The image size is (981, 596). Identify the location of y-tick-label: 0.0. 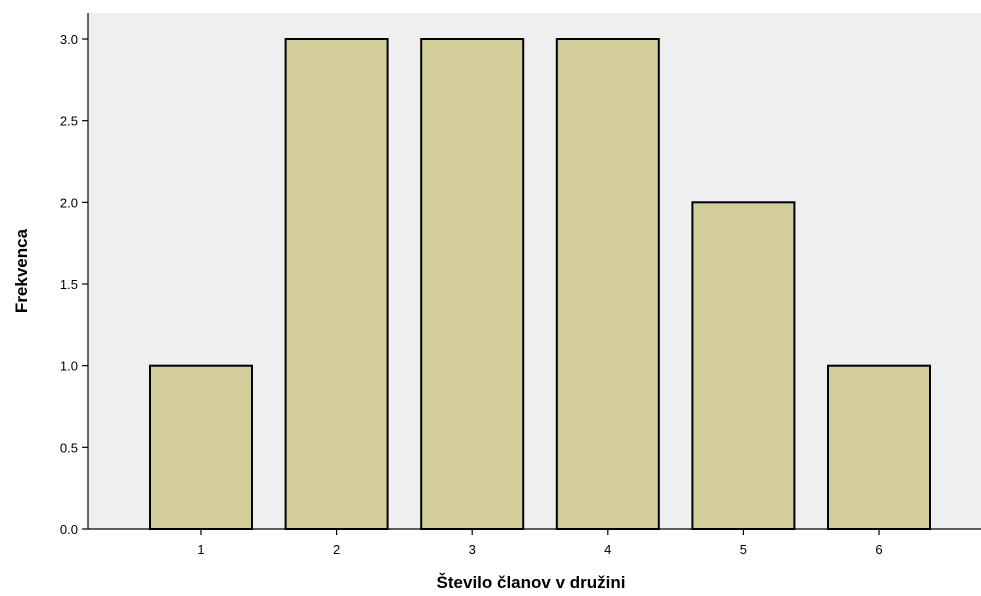
(69, 529).